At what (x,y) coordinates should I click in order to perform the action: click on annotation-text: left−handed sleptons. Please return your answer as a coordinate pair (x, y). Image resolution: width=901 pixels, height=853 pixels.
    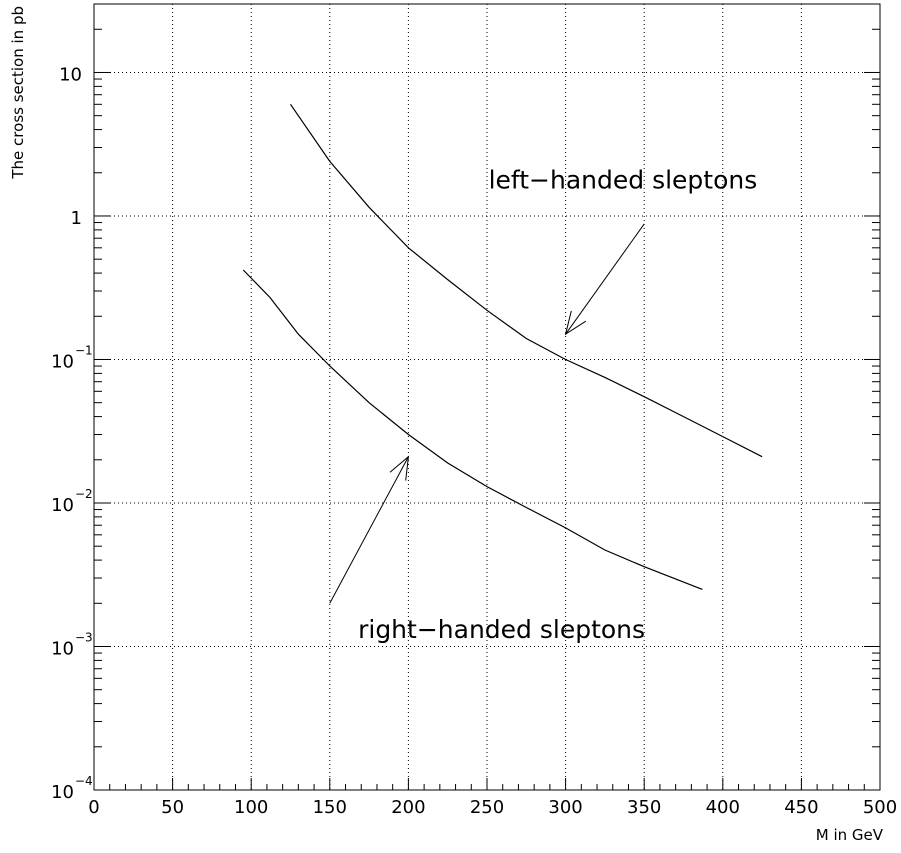
    Looking at the image, I should click on (623, 180).